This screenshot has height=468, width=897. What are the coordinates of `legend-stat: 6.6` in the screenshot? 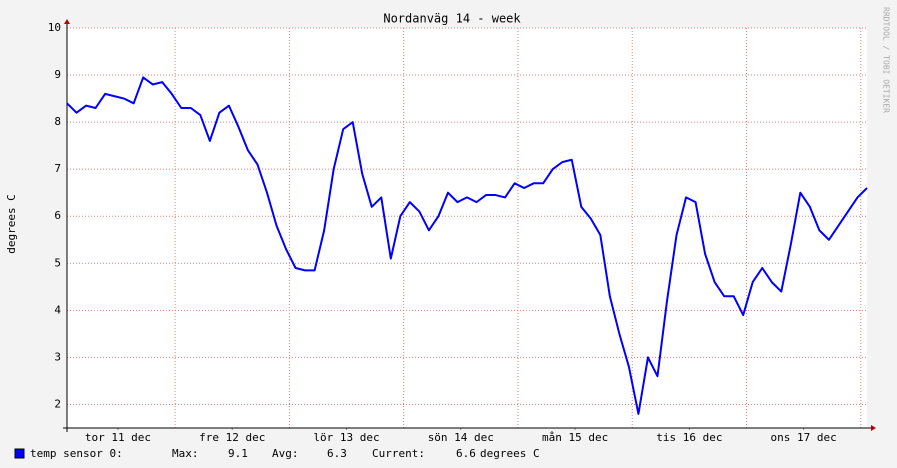 It's located at (466, 453).